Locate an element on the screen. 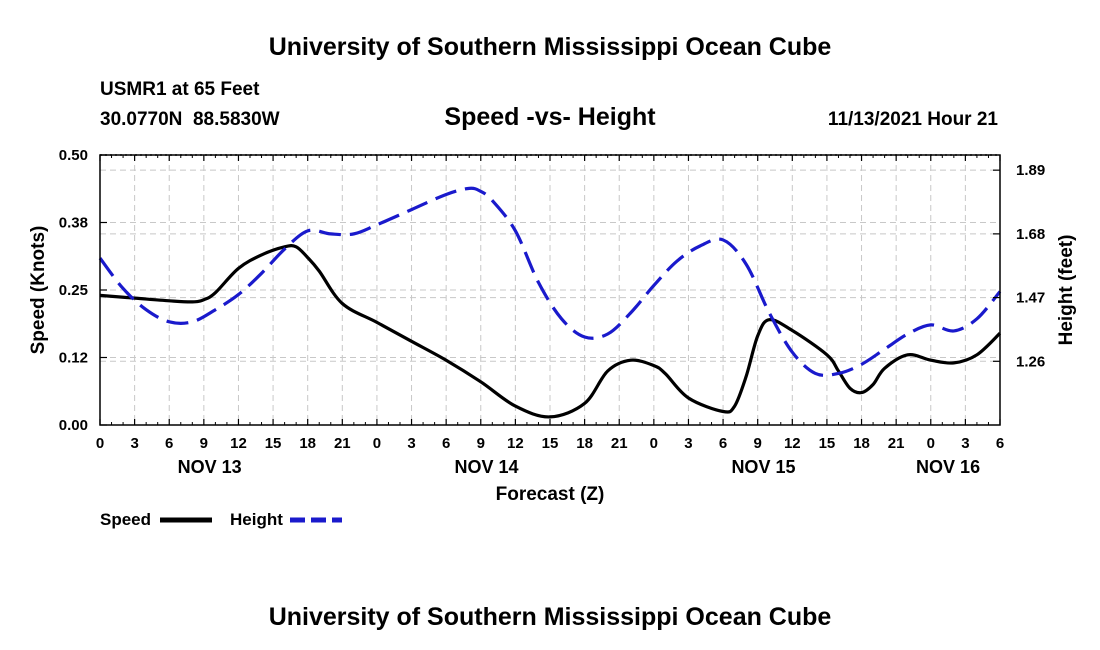 This screenshot has width=1100, height=650. y-tick-label: 0.38 is located at coordinates (73, 223).